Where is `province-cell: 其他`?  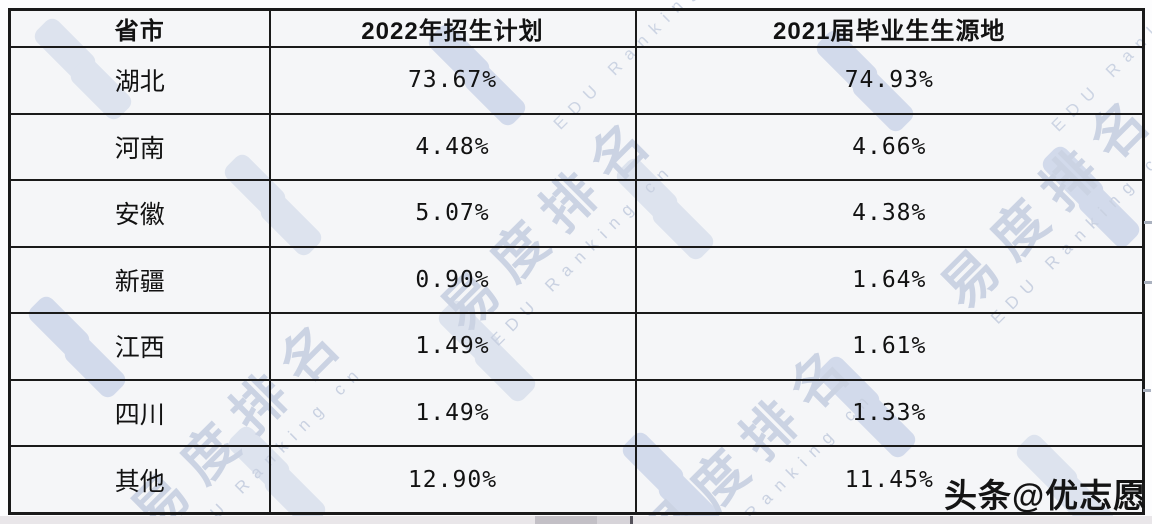 province-cell: 其他 is located at coordinates (139, 480).